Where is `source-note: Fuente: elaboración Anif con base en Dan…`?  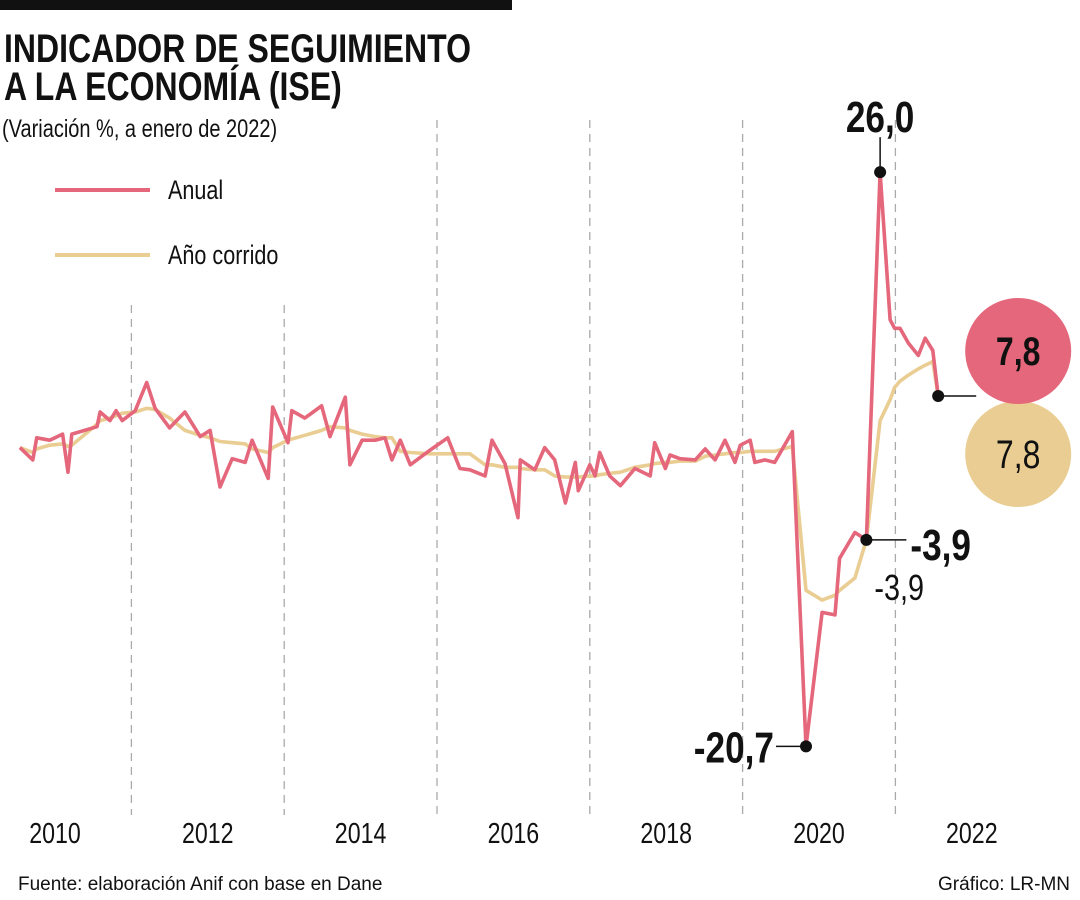 source-note: Fuente: elaboración Anif con base en Dan… is located at coordinates (200, 884).